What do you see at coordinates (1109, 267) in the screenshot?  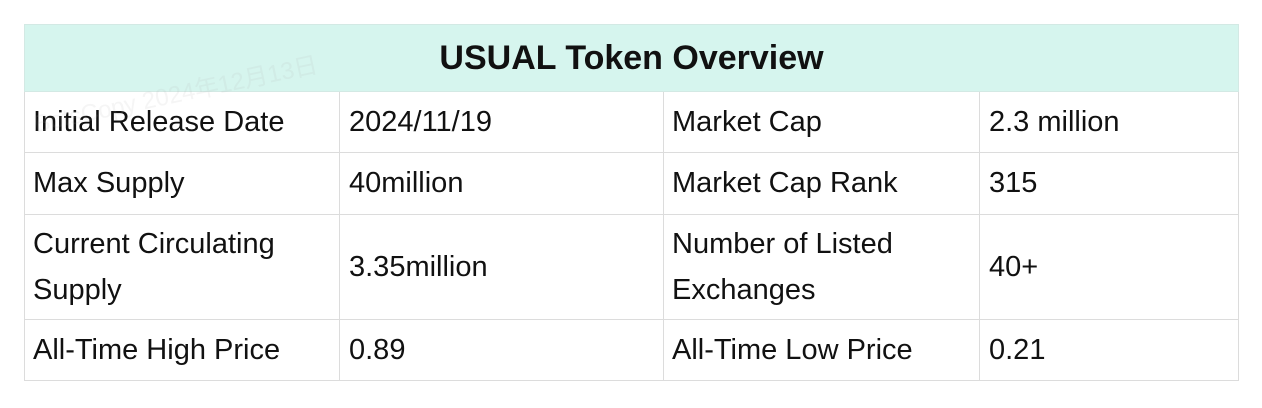 I see `row-value-right: 40+` at bounding box center [1109, 267].